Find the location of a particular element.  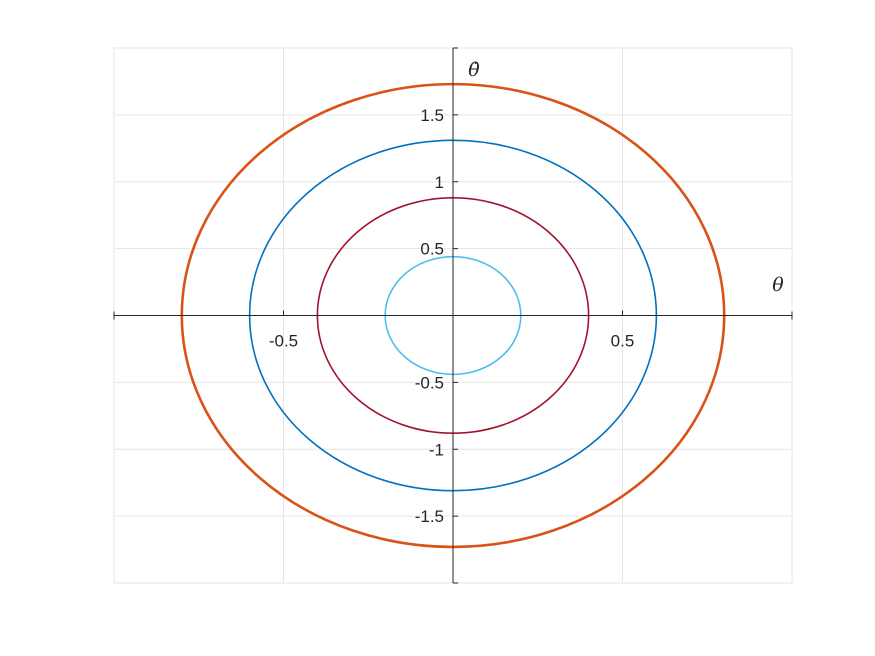

y-tick-label: -0.5 is located at coordinates (429, 382).